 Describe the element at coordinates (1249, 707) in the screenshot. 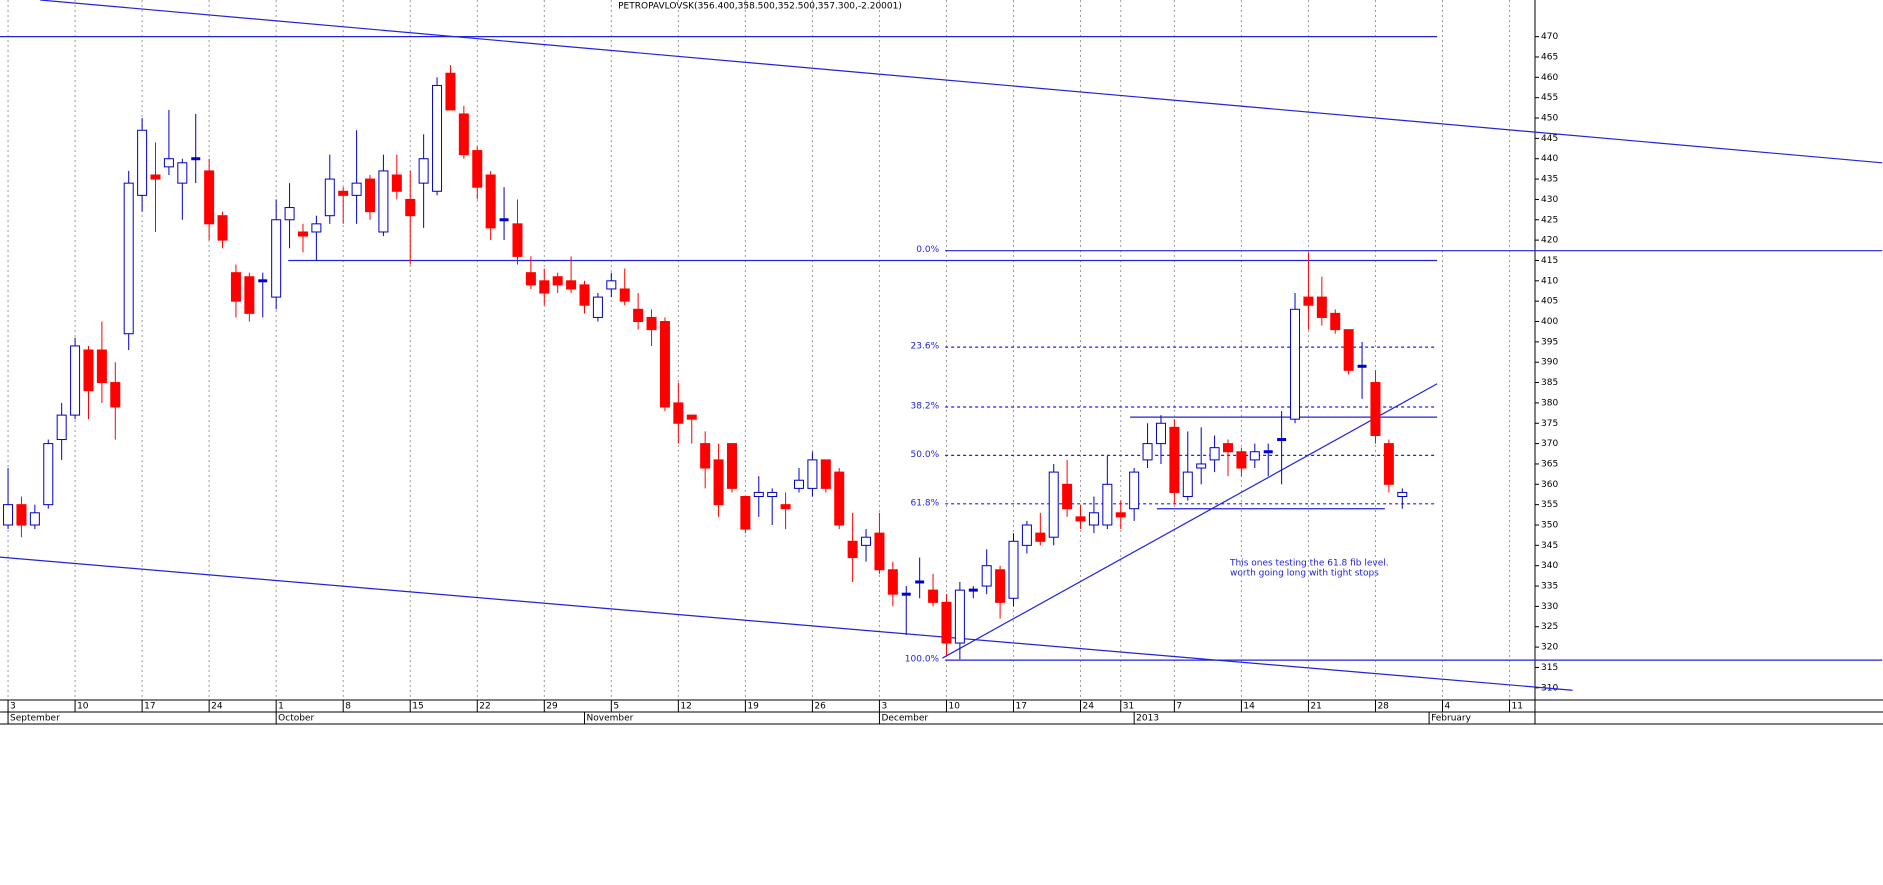

I see `x-tick-label: 14` at that location.